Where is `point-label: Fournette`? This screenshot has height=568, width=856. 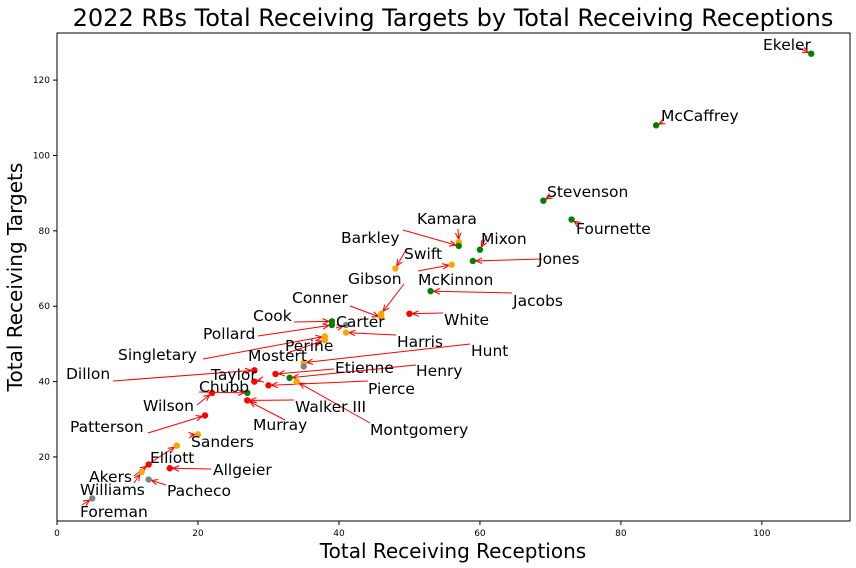 point-label: Fournette is located at coordinates (613, 229).